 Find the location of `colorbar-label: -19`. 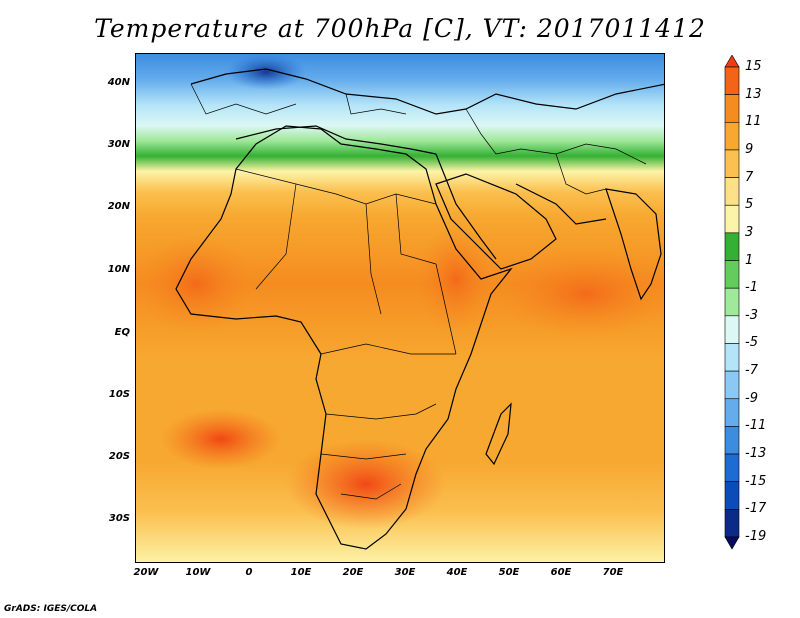

colorbar-label: -19 is located at coordinates (756, 536).